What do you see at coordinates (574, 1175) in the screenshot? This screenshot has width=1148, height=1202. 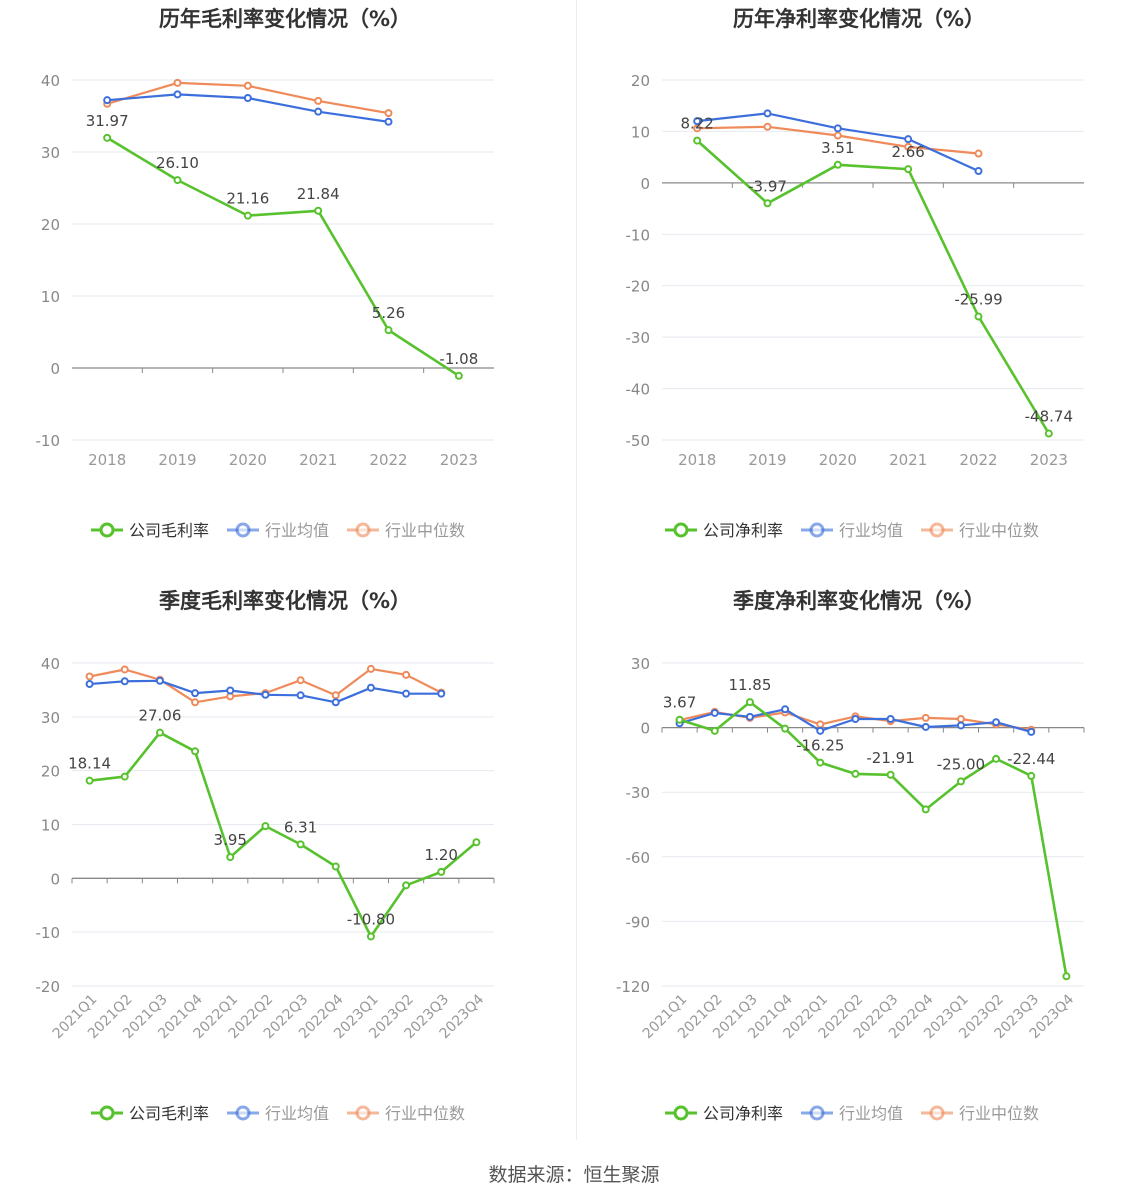 I see `data-source-note: 数据来源：恒生聚源` at bounding box center [574, 1175].